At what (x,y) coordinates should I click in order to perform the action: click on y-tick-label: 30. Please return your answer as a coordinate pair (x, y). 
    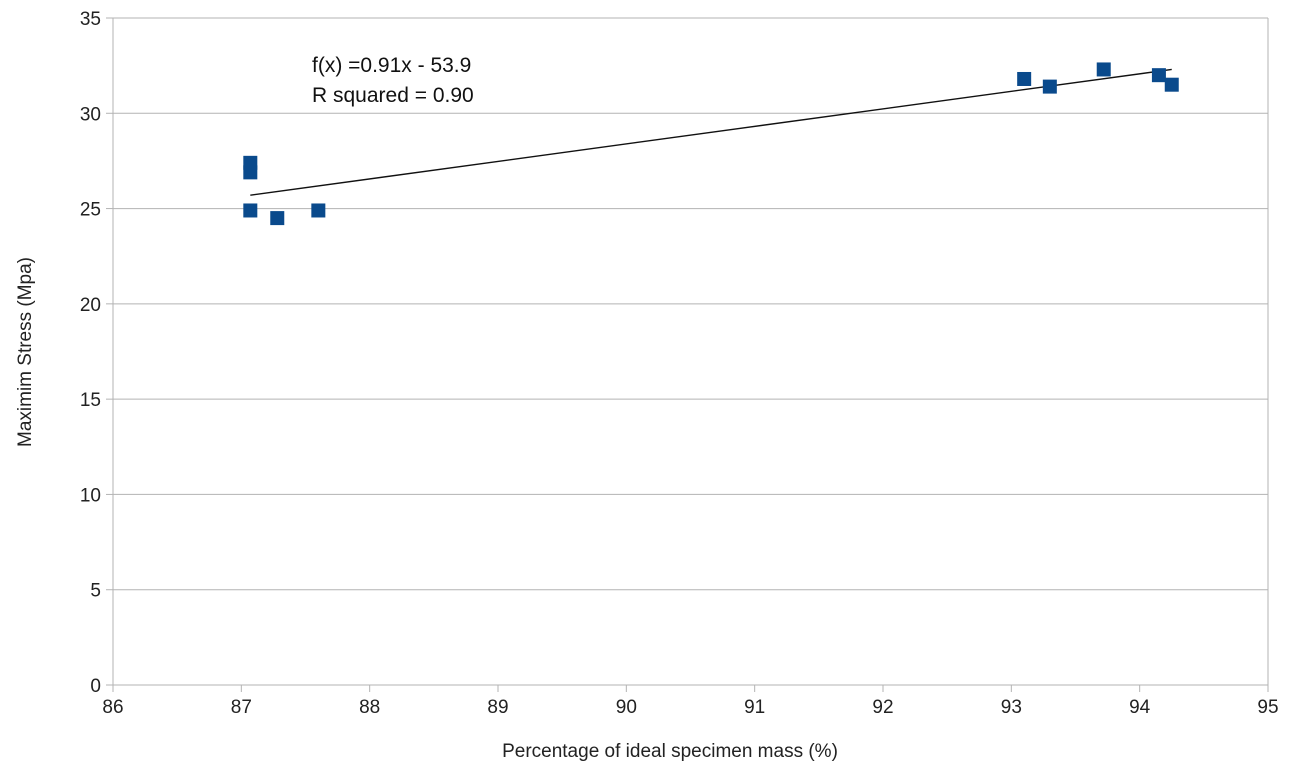
    Looking at the image, I should click on (90, 114).